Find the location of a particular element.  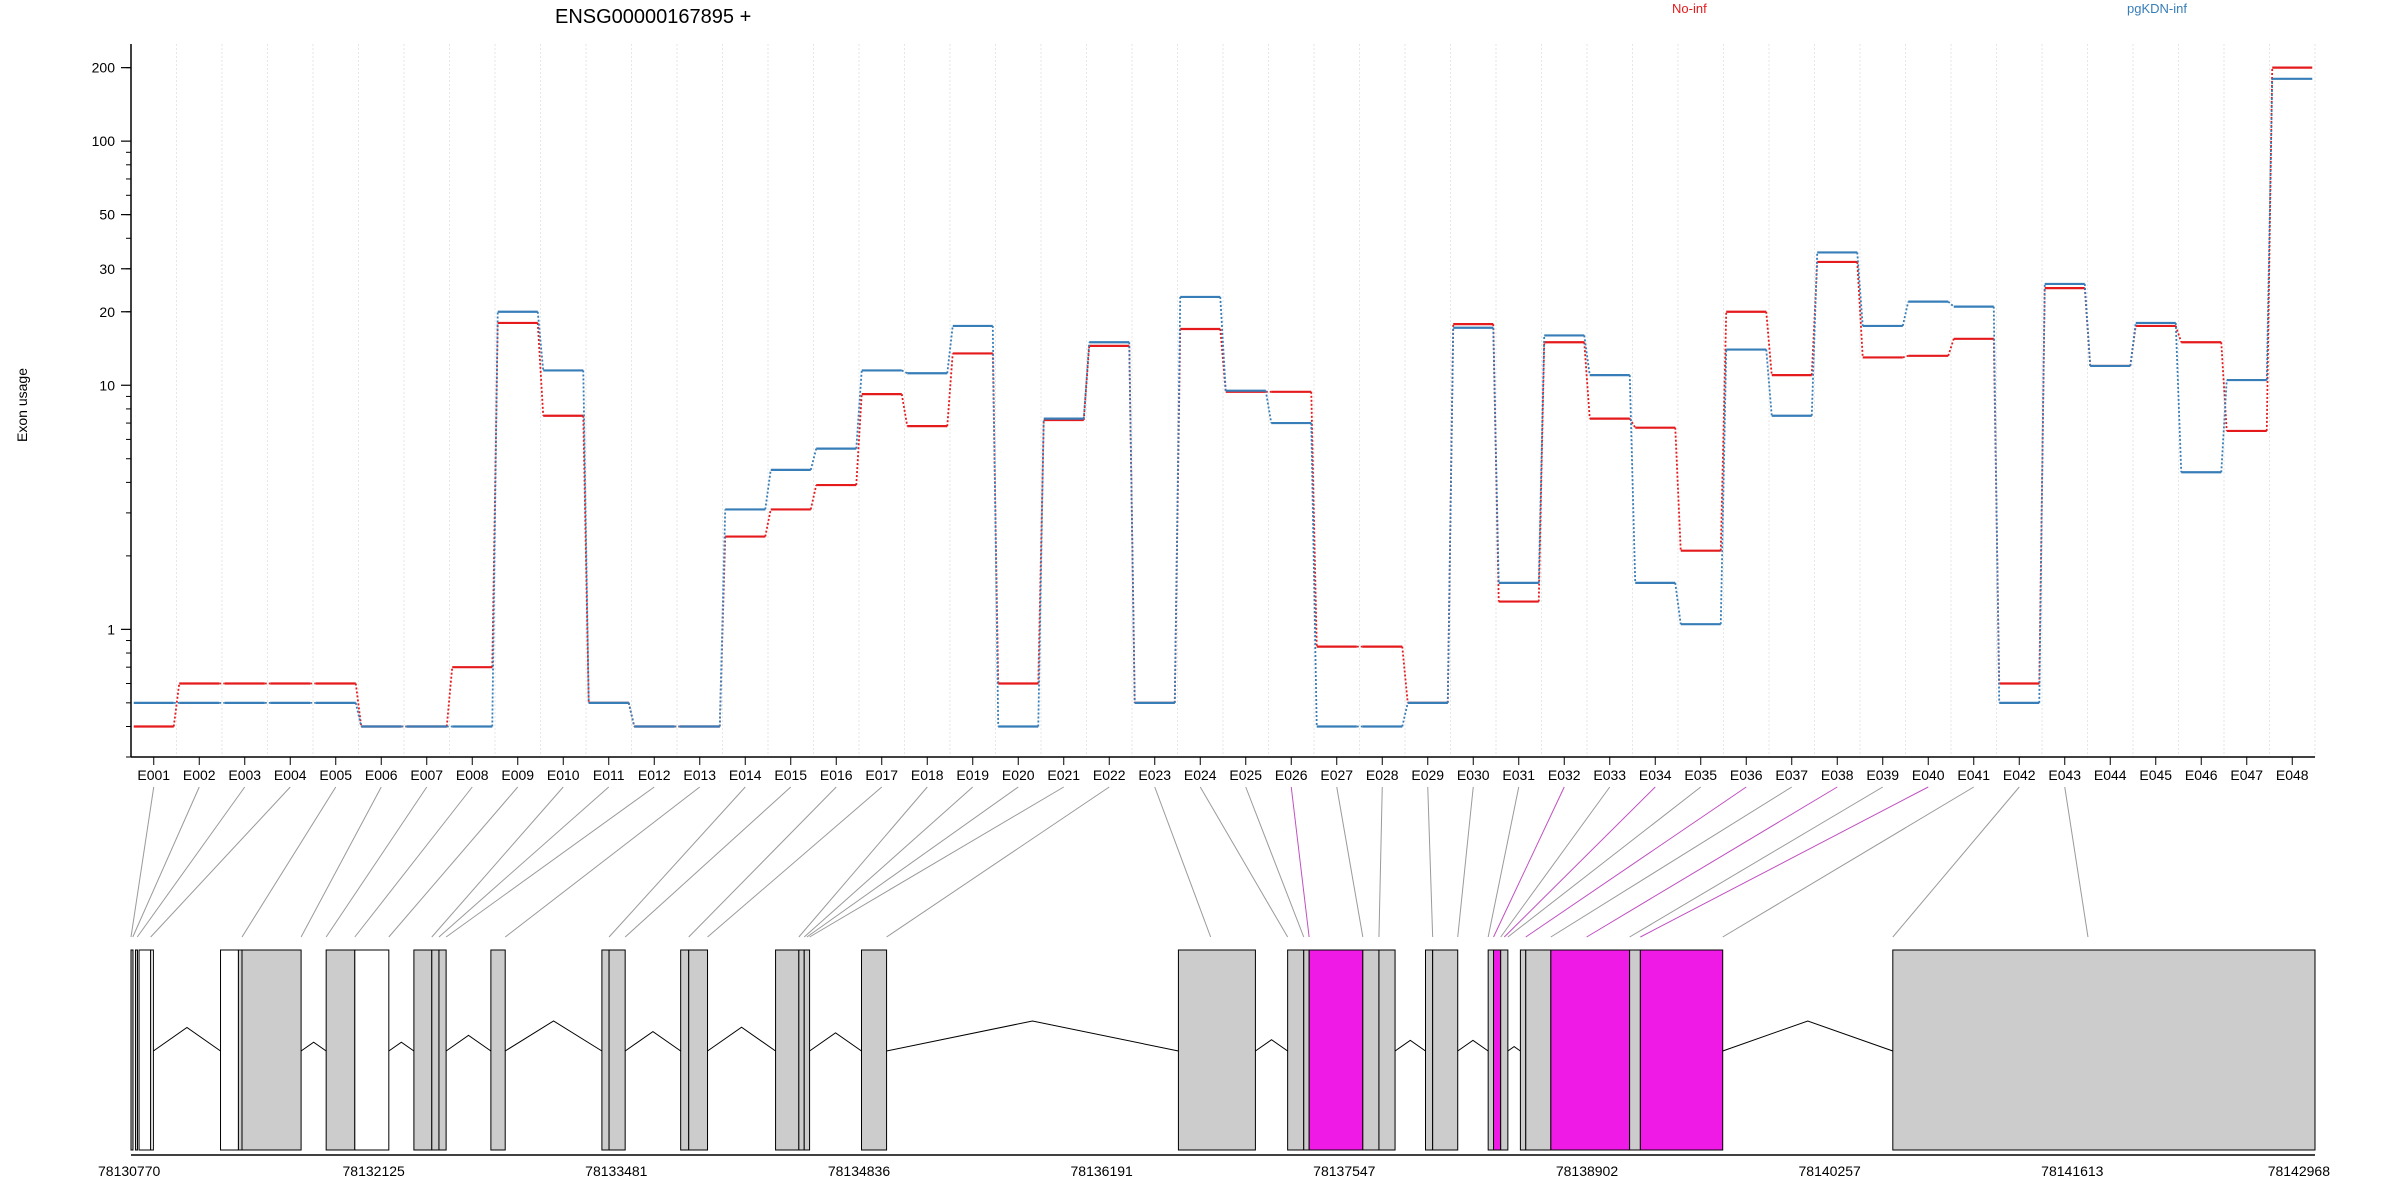

x-tick-label: E033 is located at coordinates (1609, 775).